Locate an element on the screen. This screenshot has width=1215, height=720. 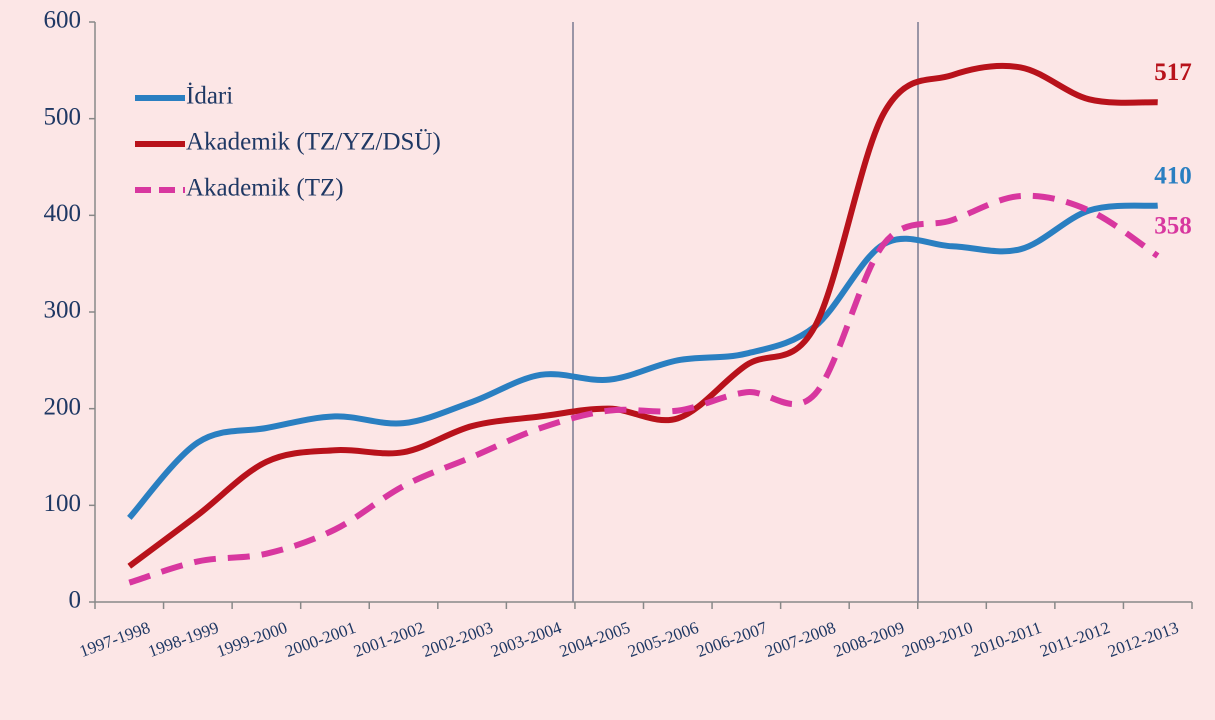
y-tick-label: 300 is located at coordinates (63, 310).